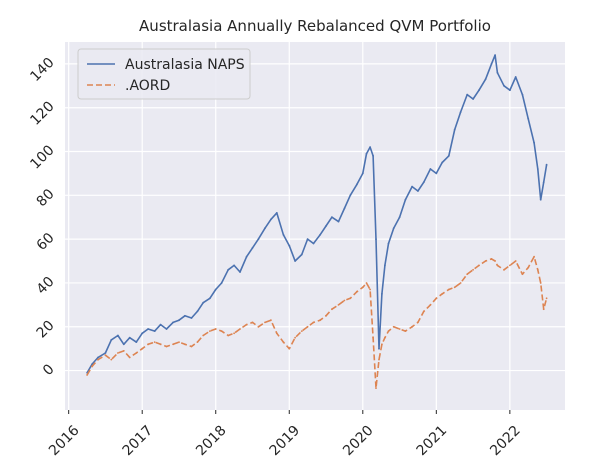  What do you see at coordinates (147, 86) in the screenshot?
I see `legend-label: .AORD` at bounding box center [147, 86].